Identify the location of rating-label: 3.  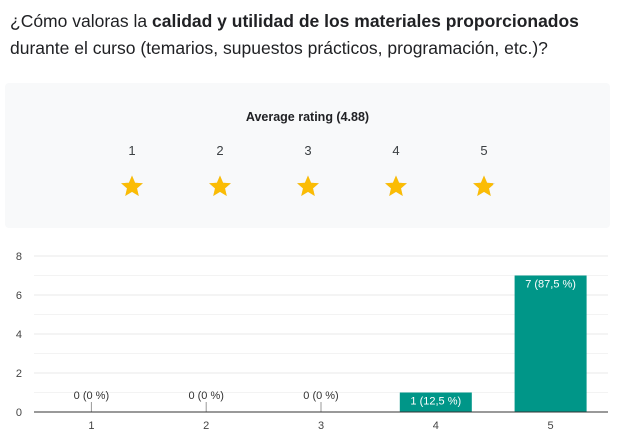
(308, 150).